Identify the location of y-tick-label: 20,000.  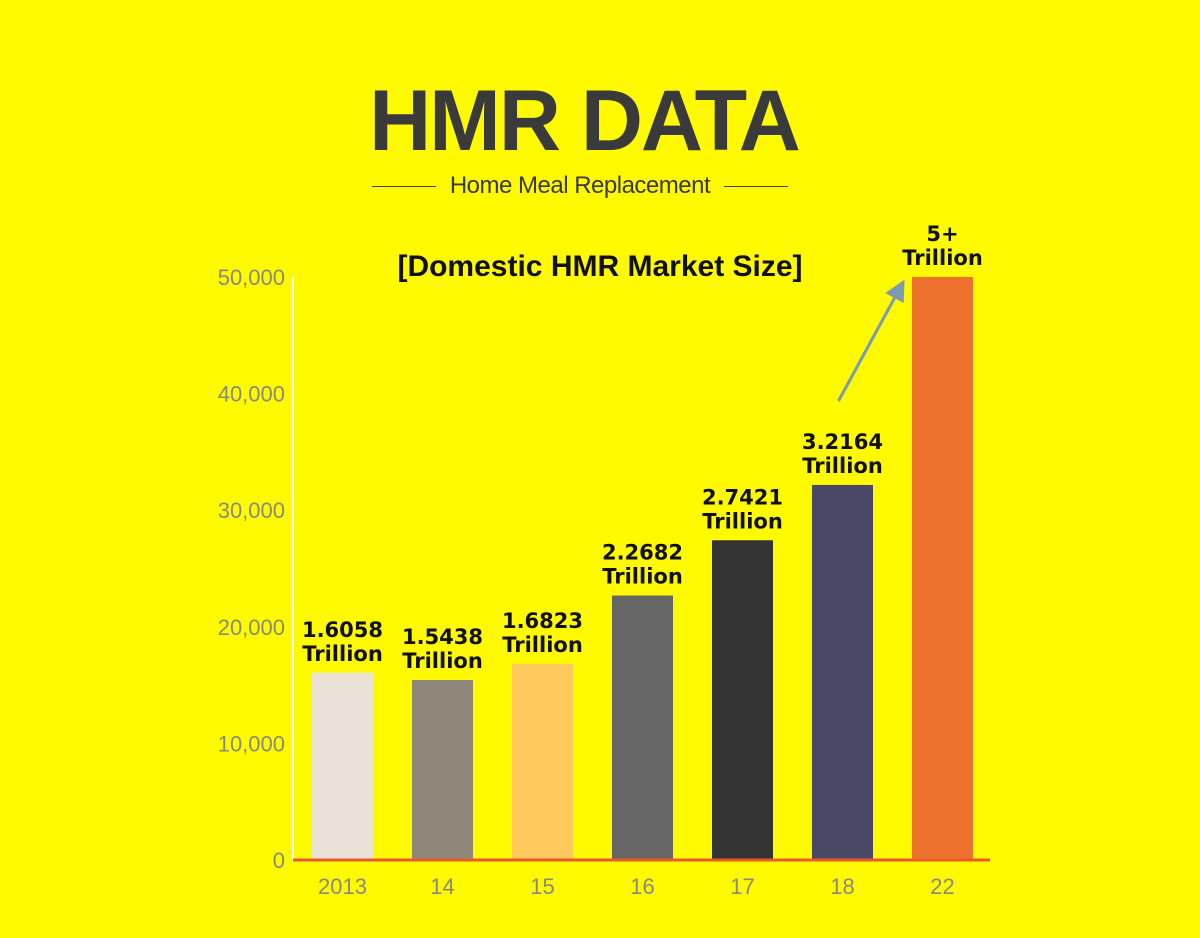
(251, 627).